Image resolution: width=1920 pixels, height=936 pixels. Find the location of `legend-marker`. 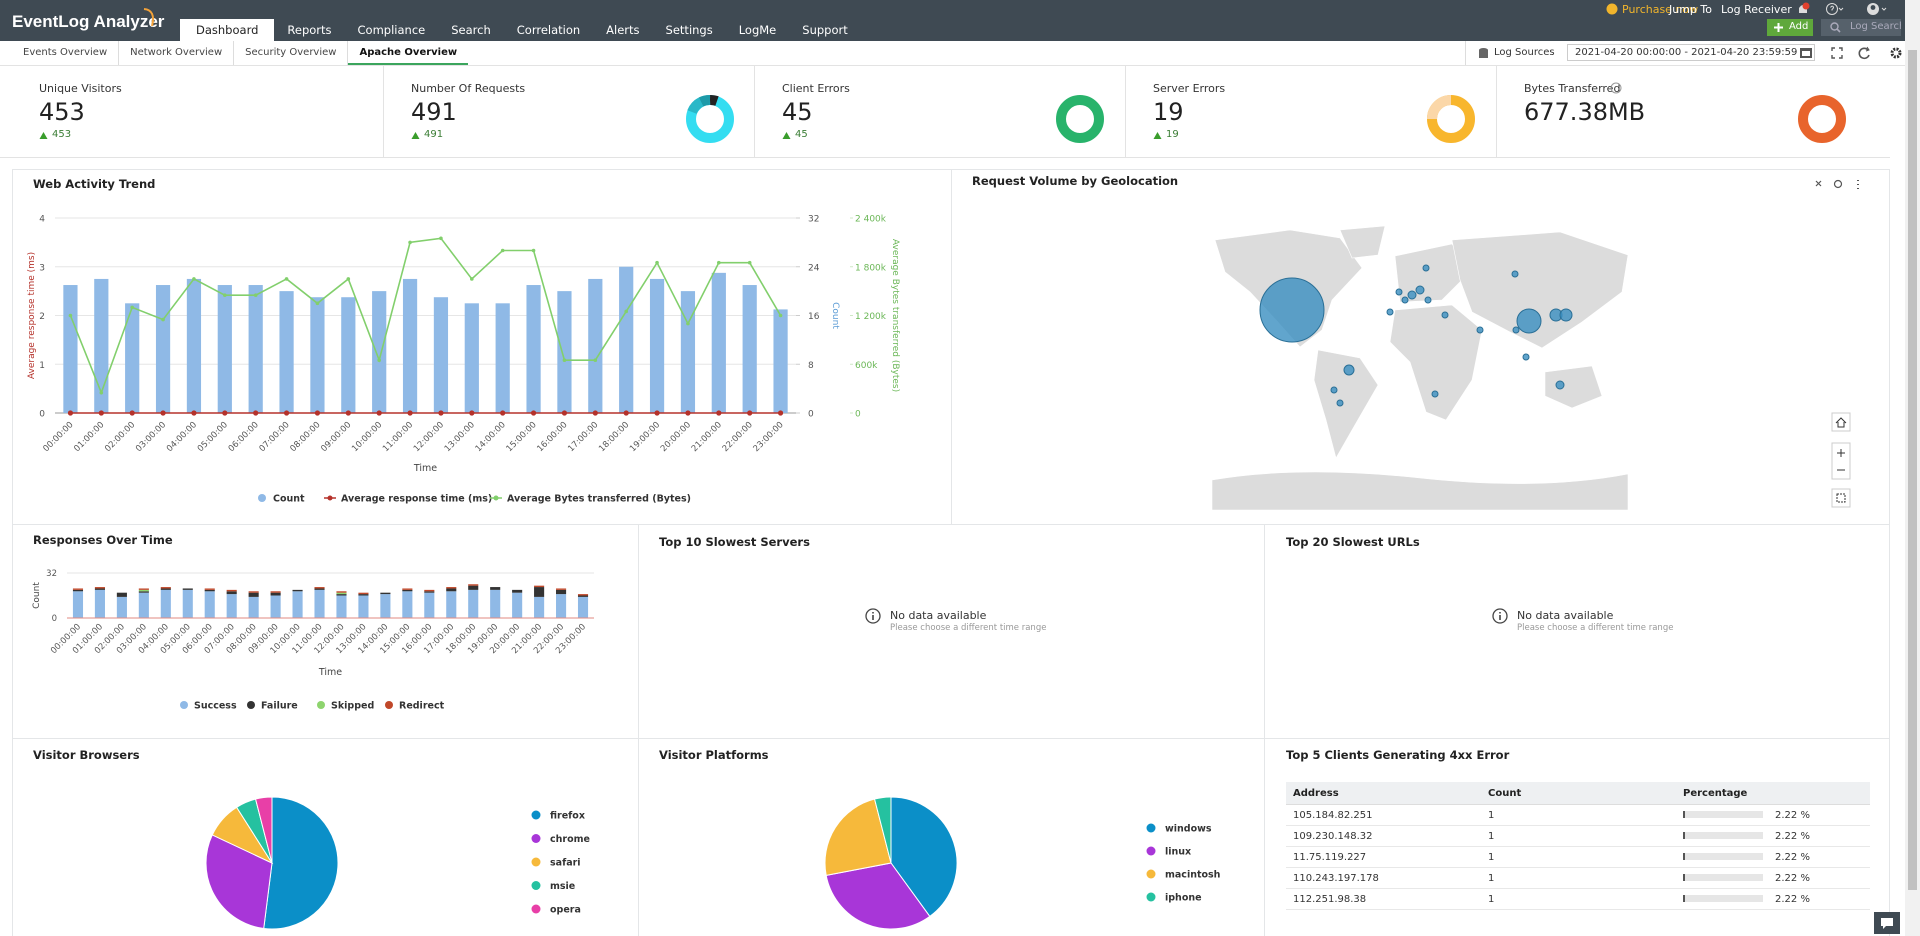

legend-marker is located at coordinates (536, 862).